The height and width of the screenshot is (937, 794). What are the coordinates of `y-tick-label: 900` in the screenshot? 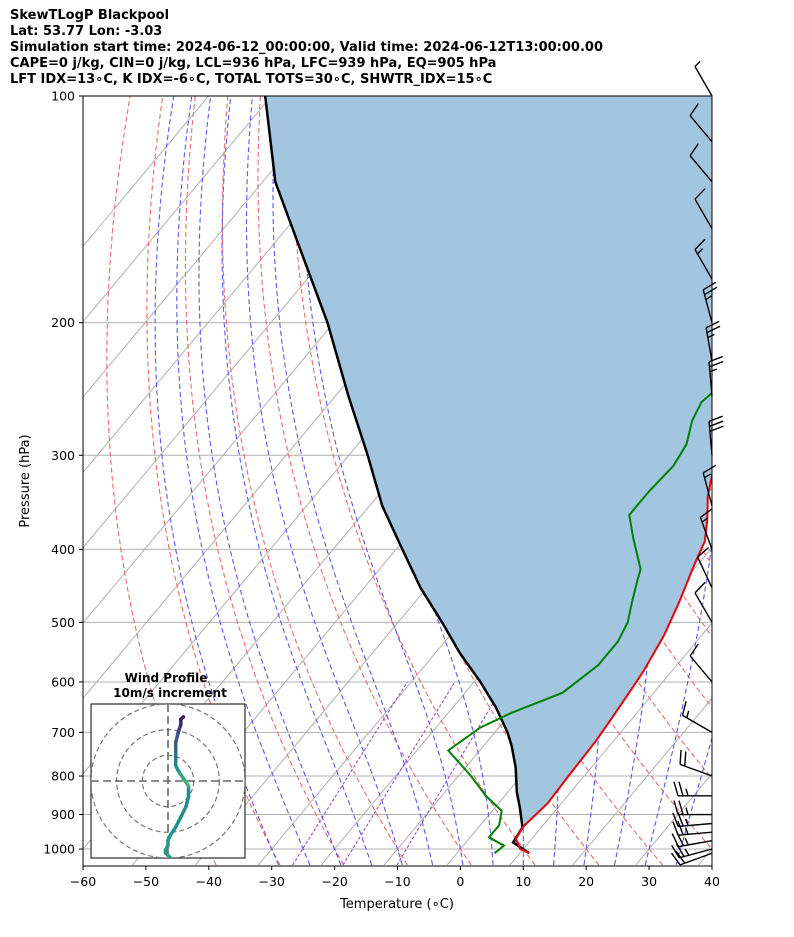 It's located at (63, 814).